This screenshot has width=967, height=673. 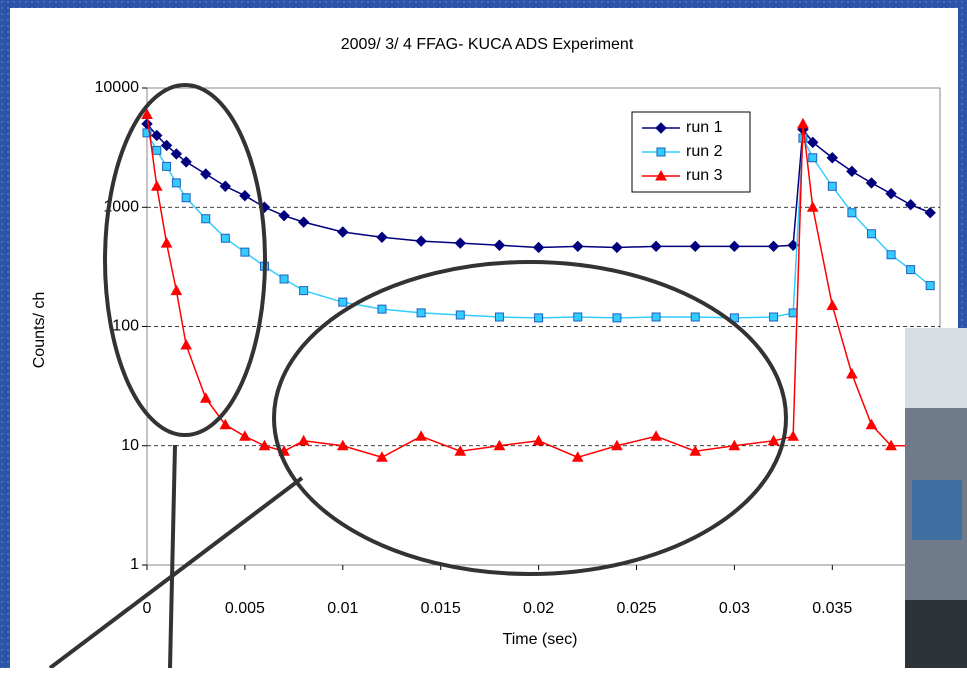 I want to click on y-tick-label: 100, so click(x=125, y=326).